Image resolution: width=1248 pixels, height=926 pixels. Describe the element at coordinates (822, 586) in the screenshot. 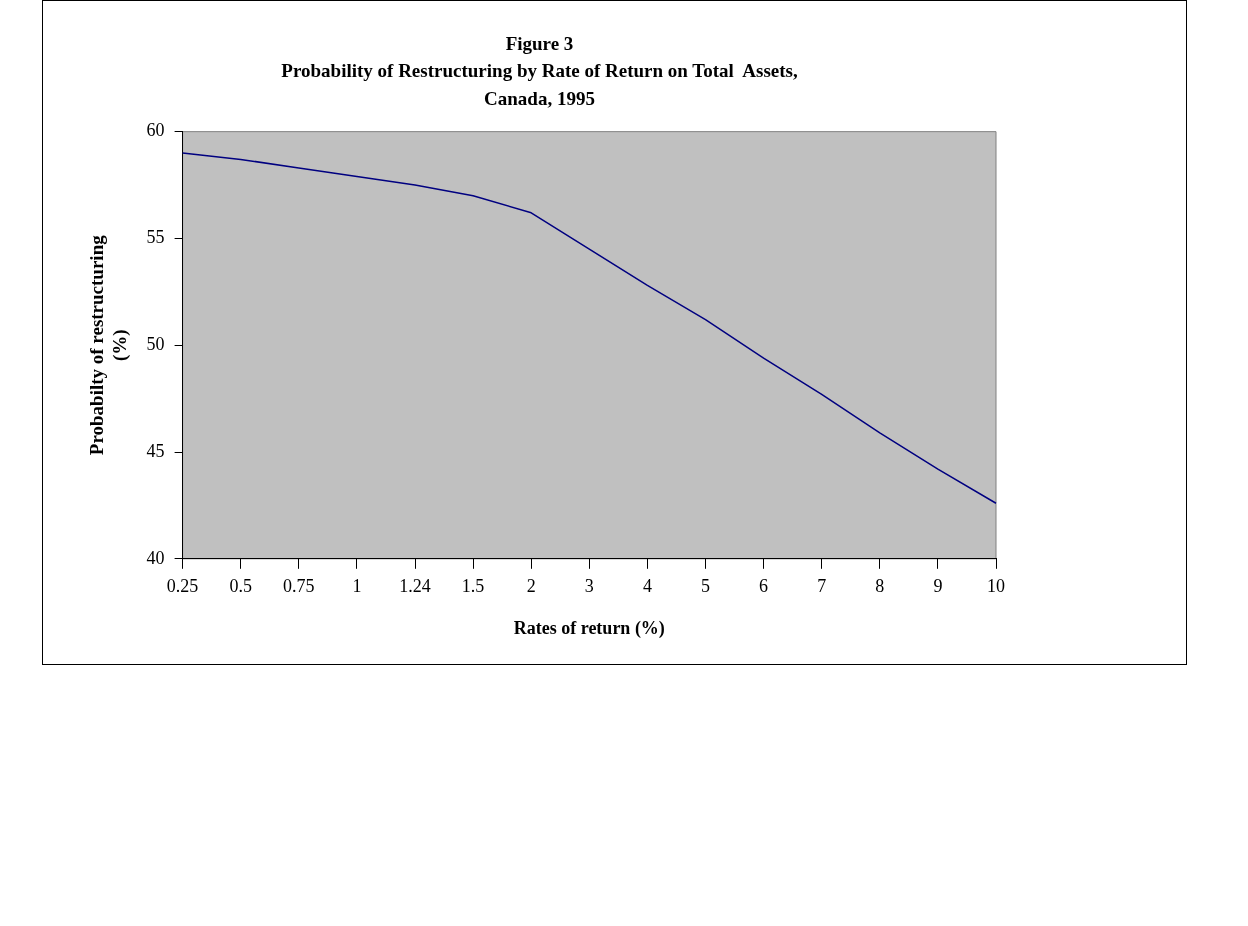

I see `x-tick-label: 7` at that location.